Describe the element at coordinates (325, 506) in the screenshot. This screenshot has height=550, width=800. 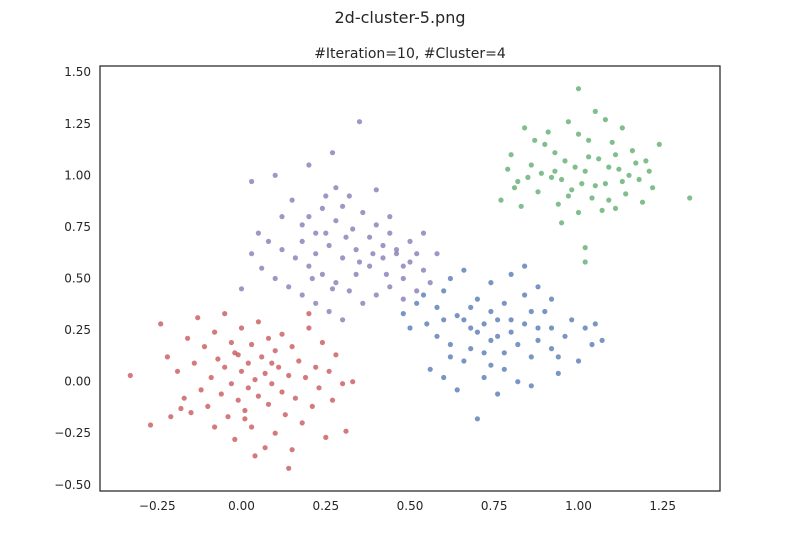
I see `x-tick-label: 0.25` at that location.